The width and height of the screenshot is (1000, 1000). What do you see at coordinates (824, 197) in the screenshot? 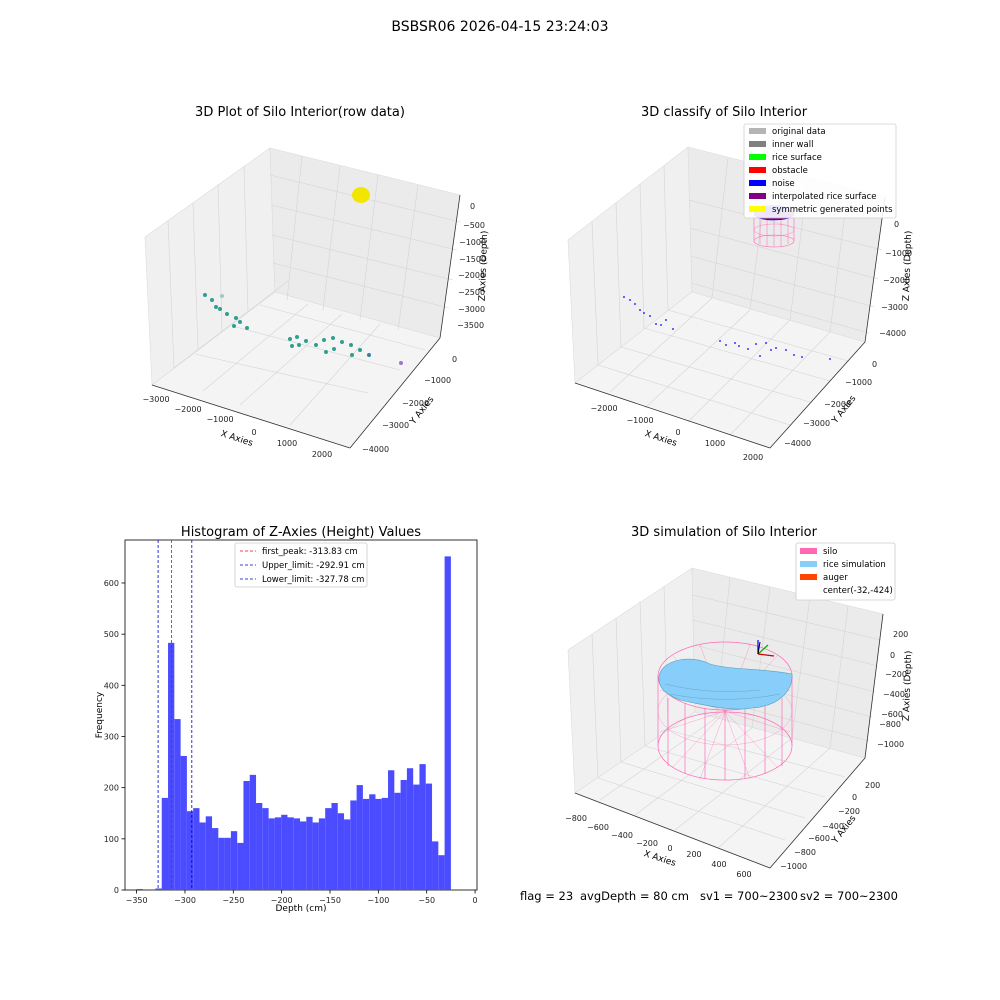
I see `svg-text: interpolated rice surface` at bounding box center [824, 197].